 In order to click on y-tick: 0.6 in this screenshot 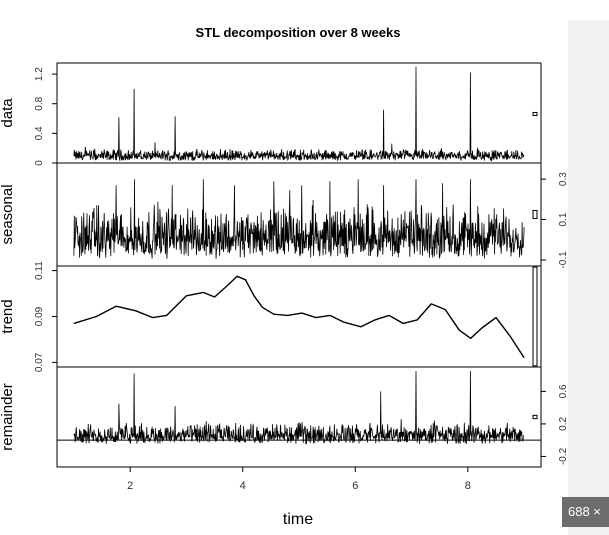, I will do `click(555, 391)`.